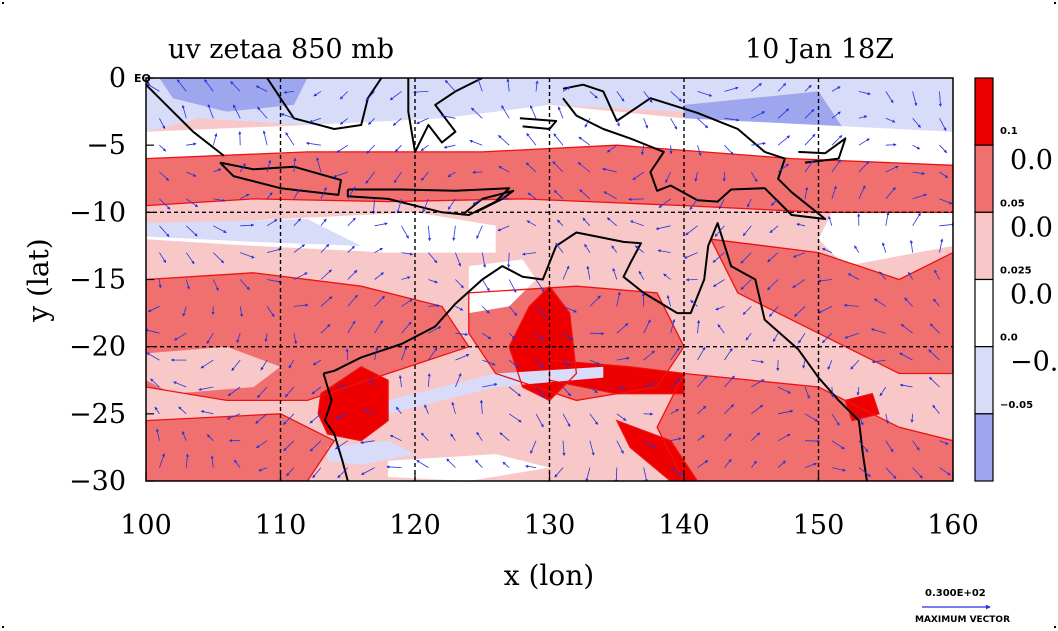  I want to click on y-axis-label: y (lat), so click(38, 280).